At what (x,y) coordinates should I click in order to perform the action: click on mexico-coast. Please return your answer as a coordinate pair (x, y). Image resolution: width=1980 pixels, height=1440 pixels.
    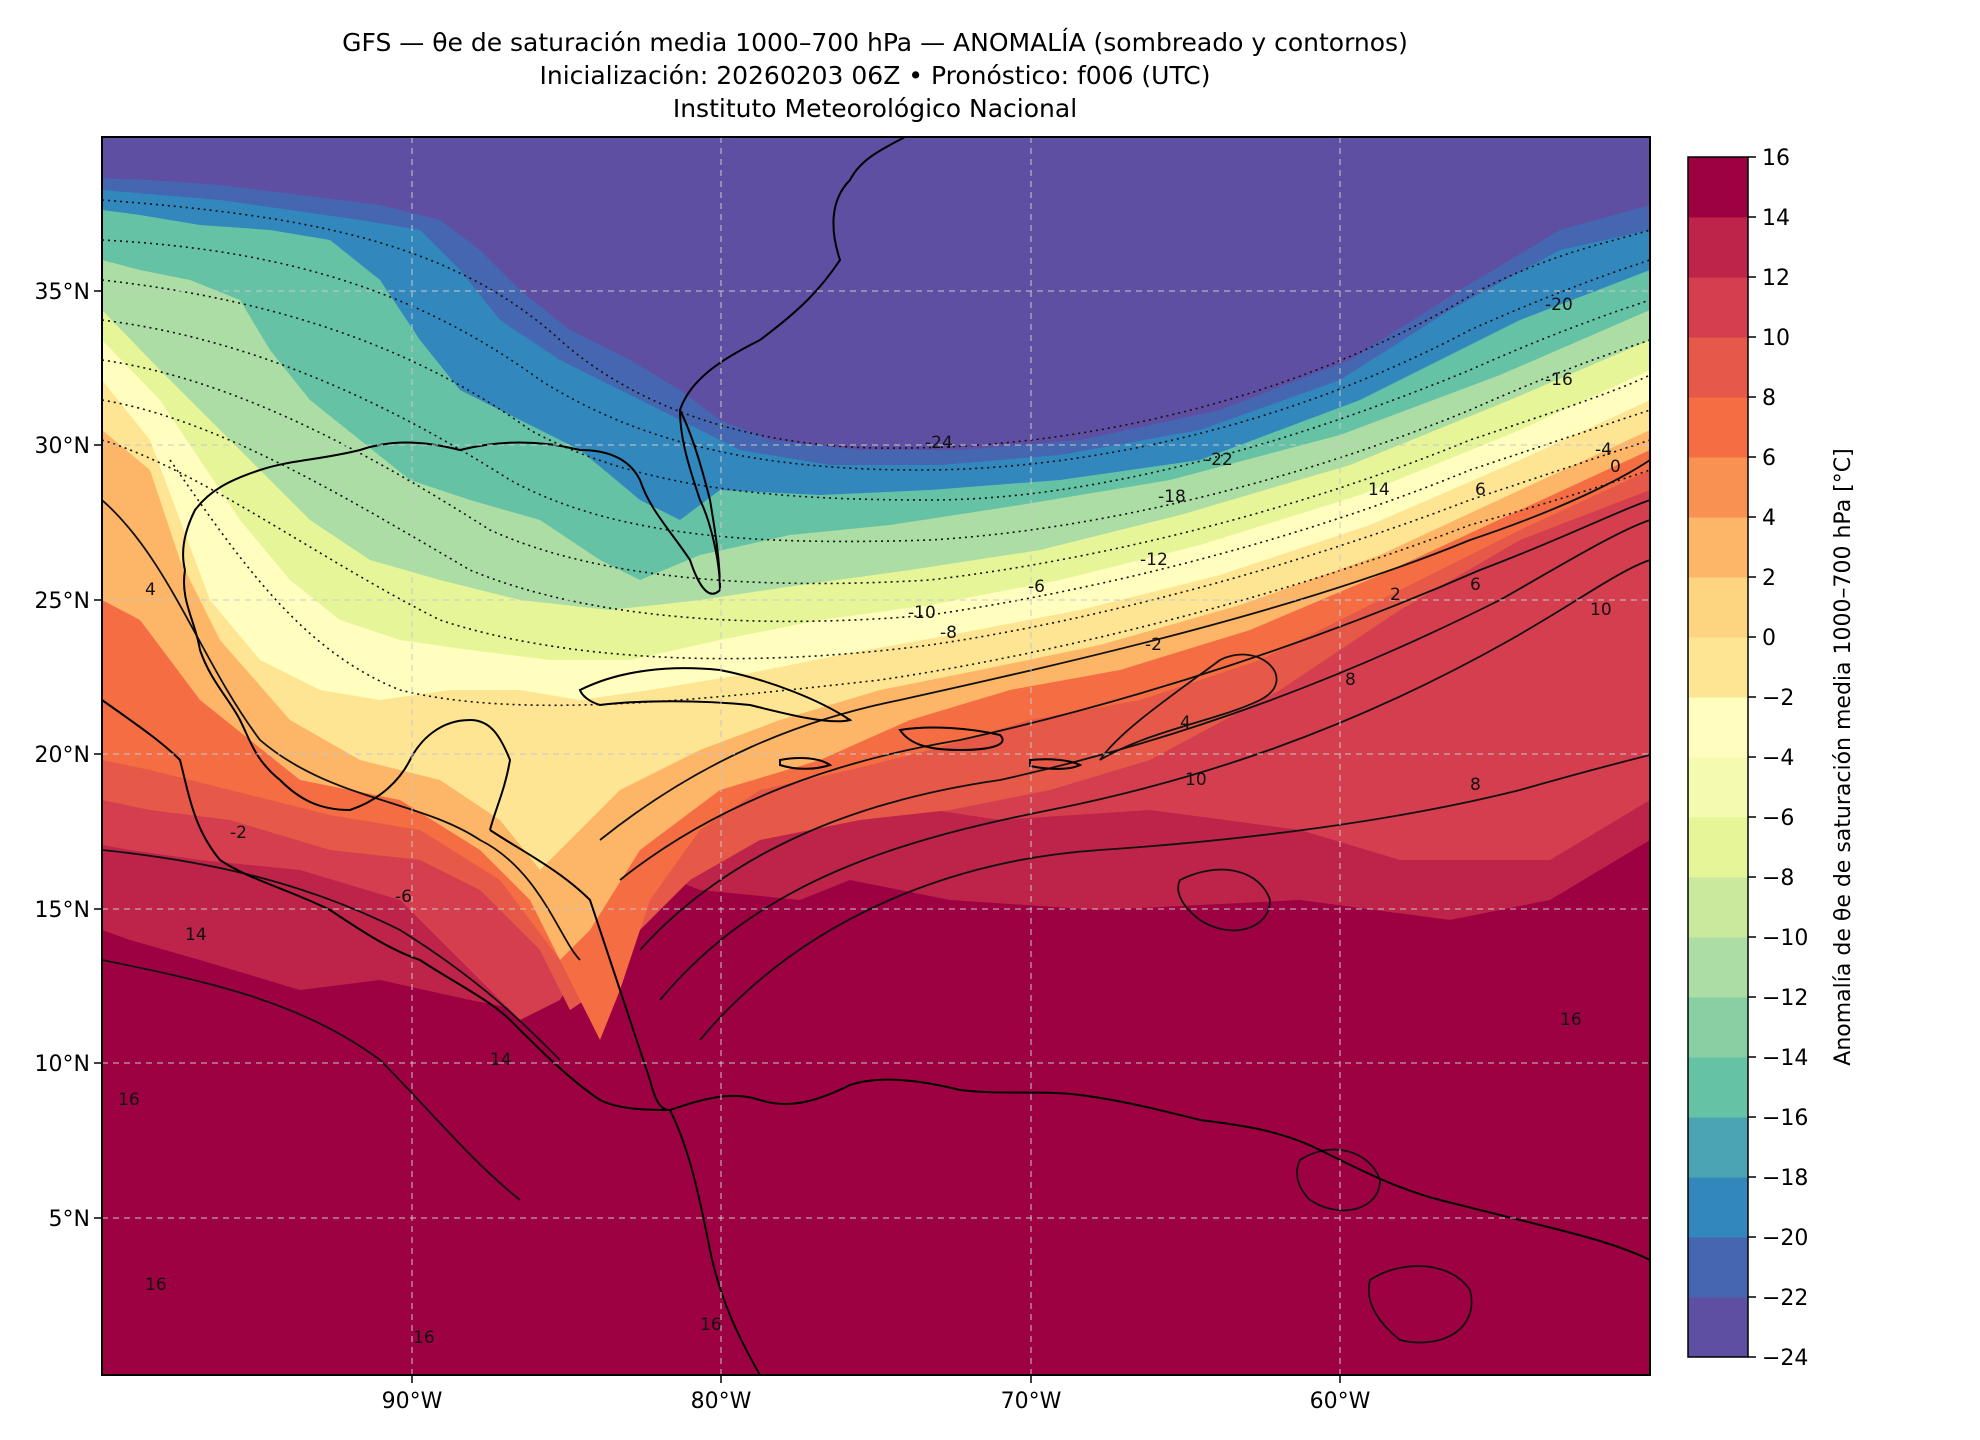
    Looking at the image, I should click on (347, 700).